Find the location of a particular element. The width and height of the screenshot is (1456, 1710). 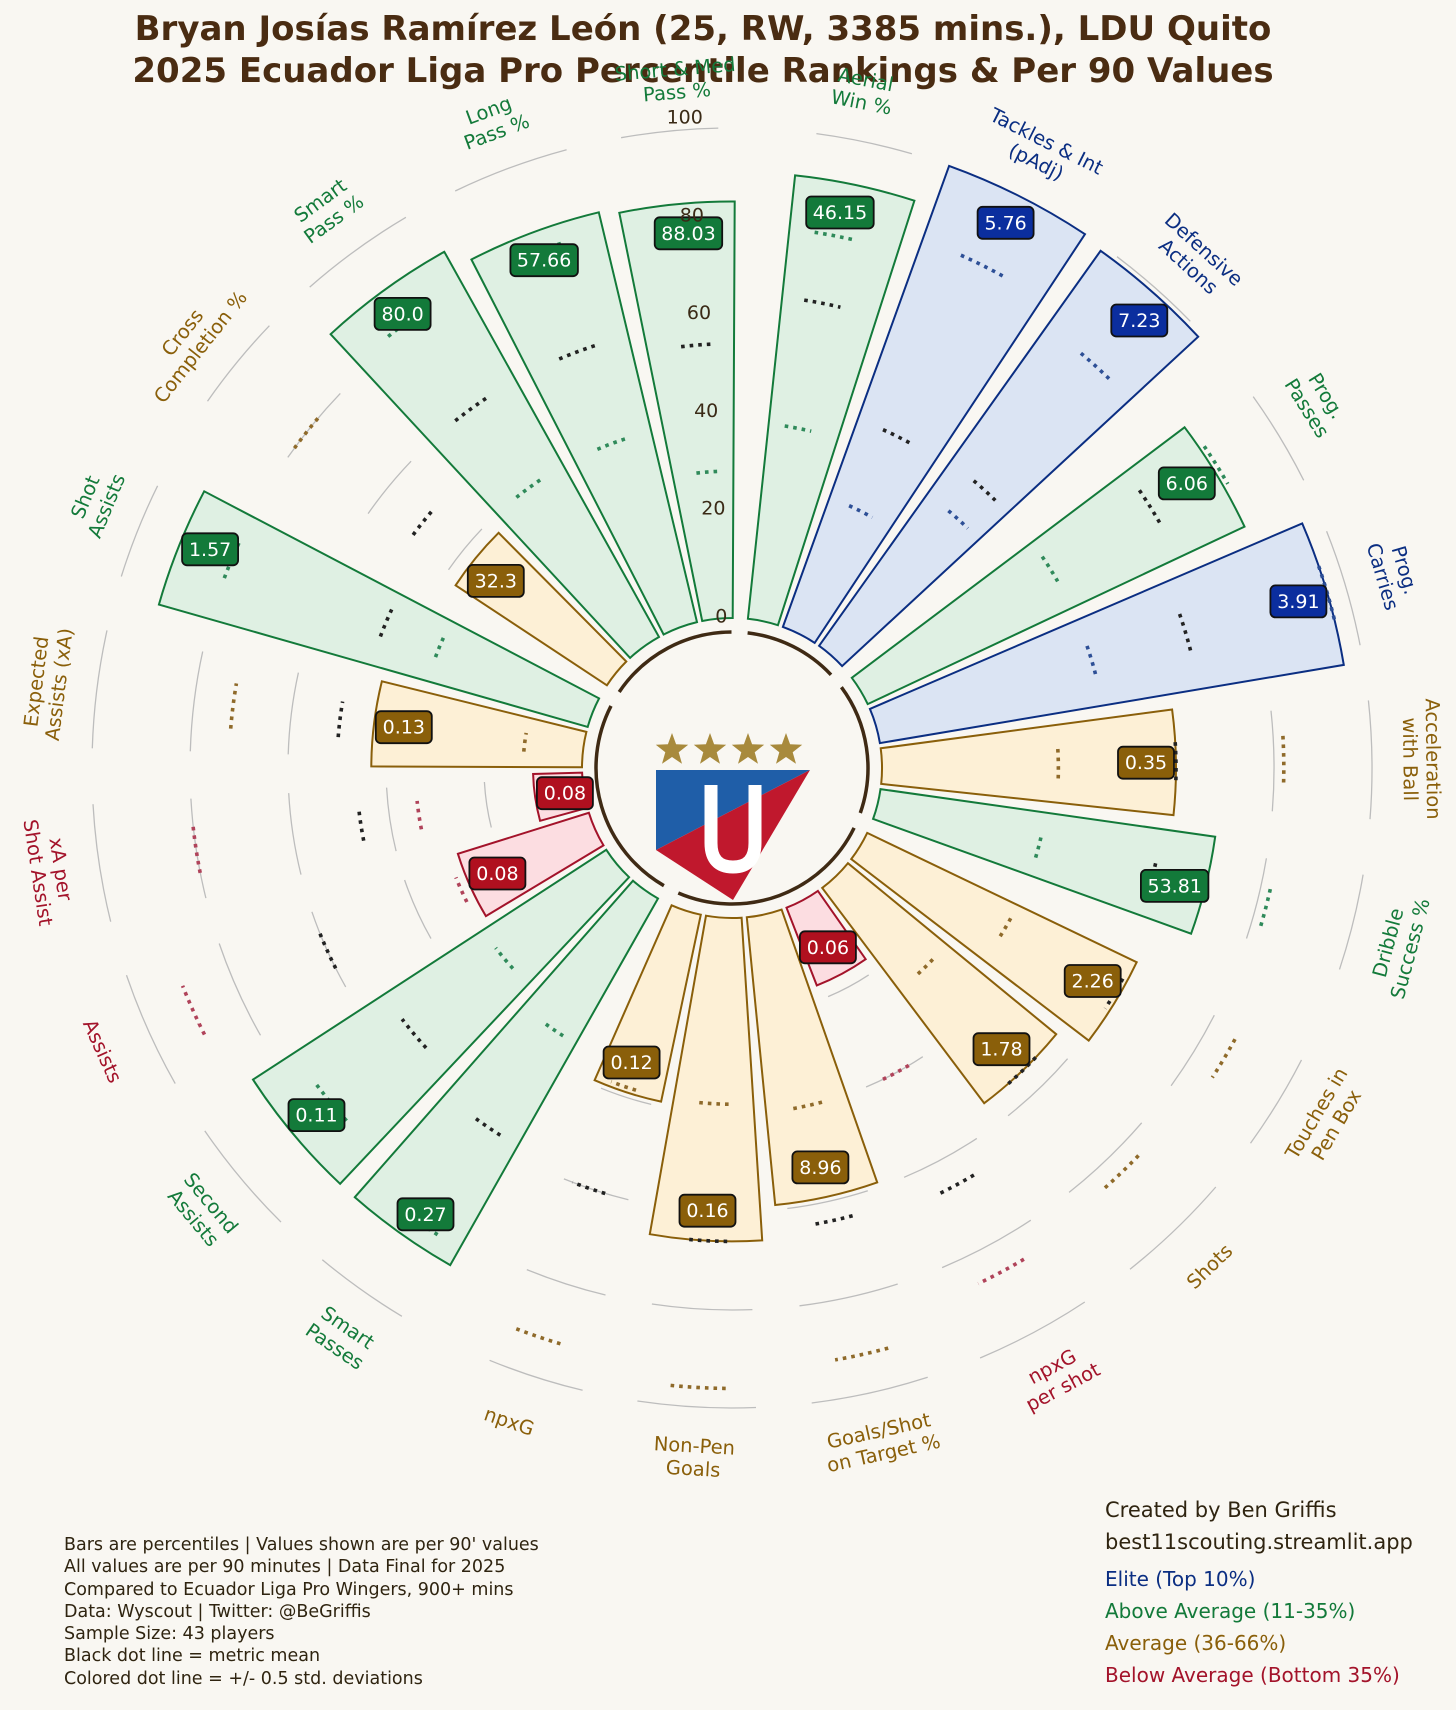

crest-u-letter is located at coordinates (733, 829).